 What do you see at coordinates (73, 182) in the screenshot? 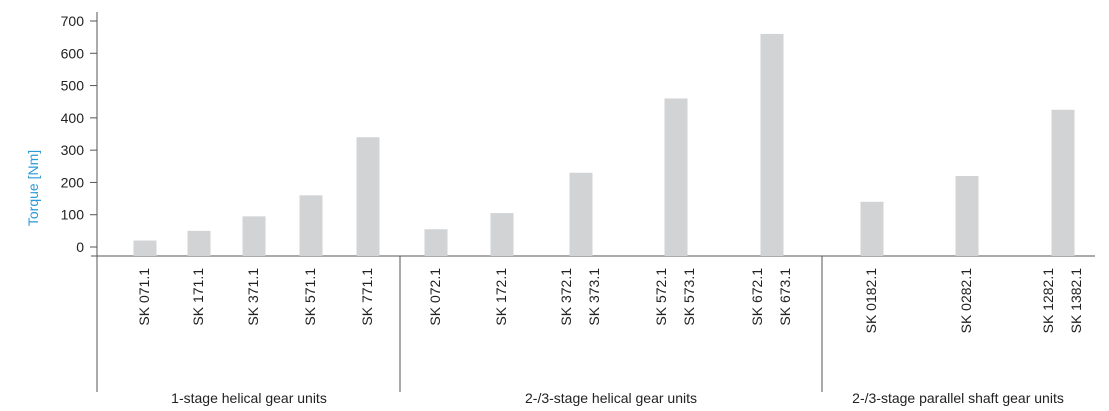
I see `y-tick-label: 200` at bounding box center [73, 182].